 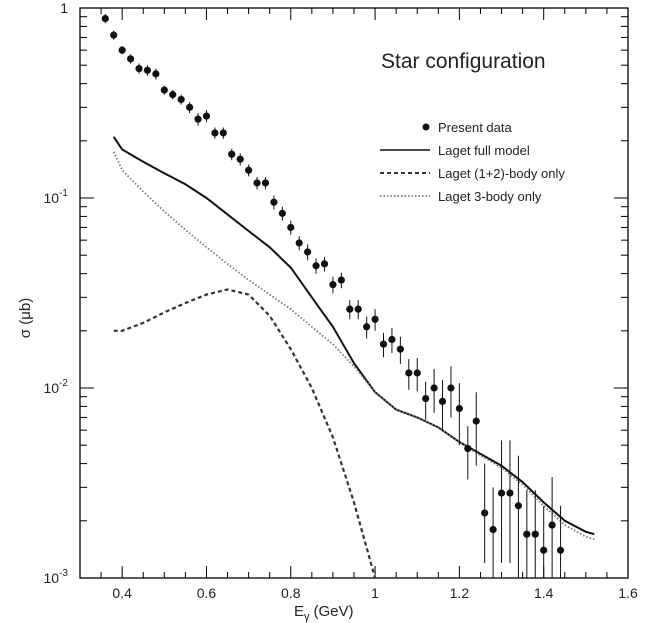 What do you see at coordinates (291, 593) in the screenshot?
I see `x-tick-label: 0.8` at bounding box center [291, 593].